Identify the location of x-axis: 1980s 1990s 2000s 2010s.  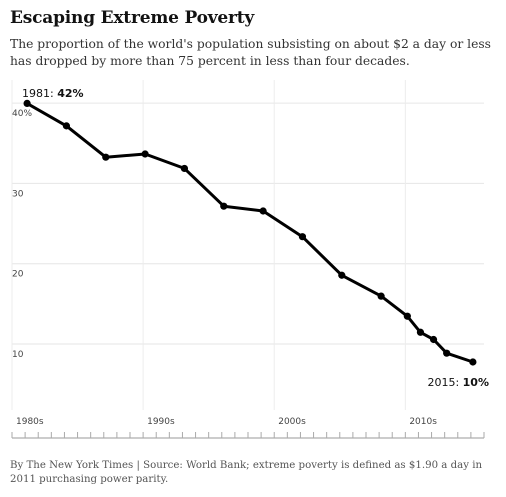
(248, 428).